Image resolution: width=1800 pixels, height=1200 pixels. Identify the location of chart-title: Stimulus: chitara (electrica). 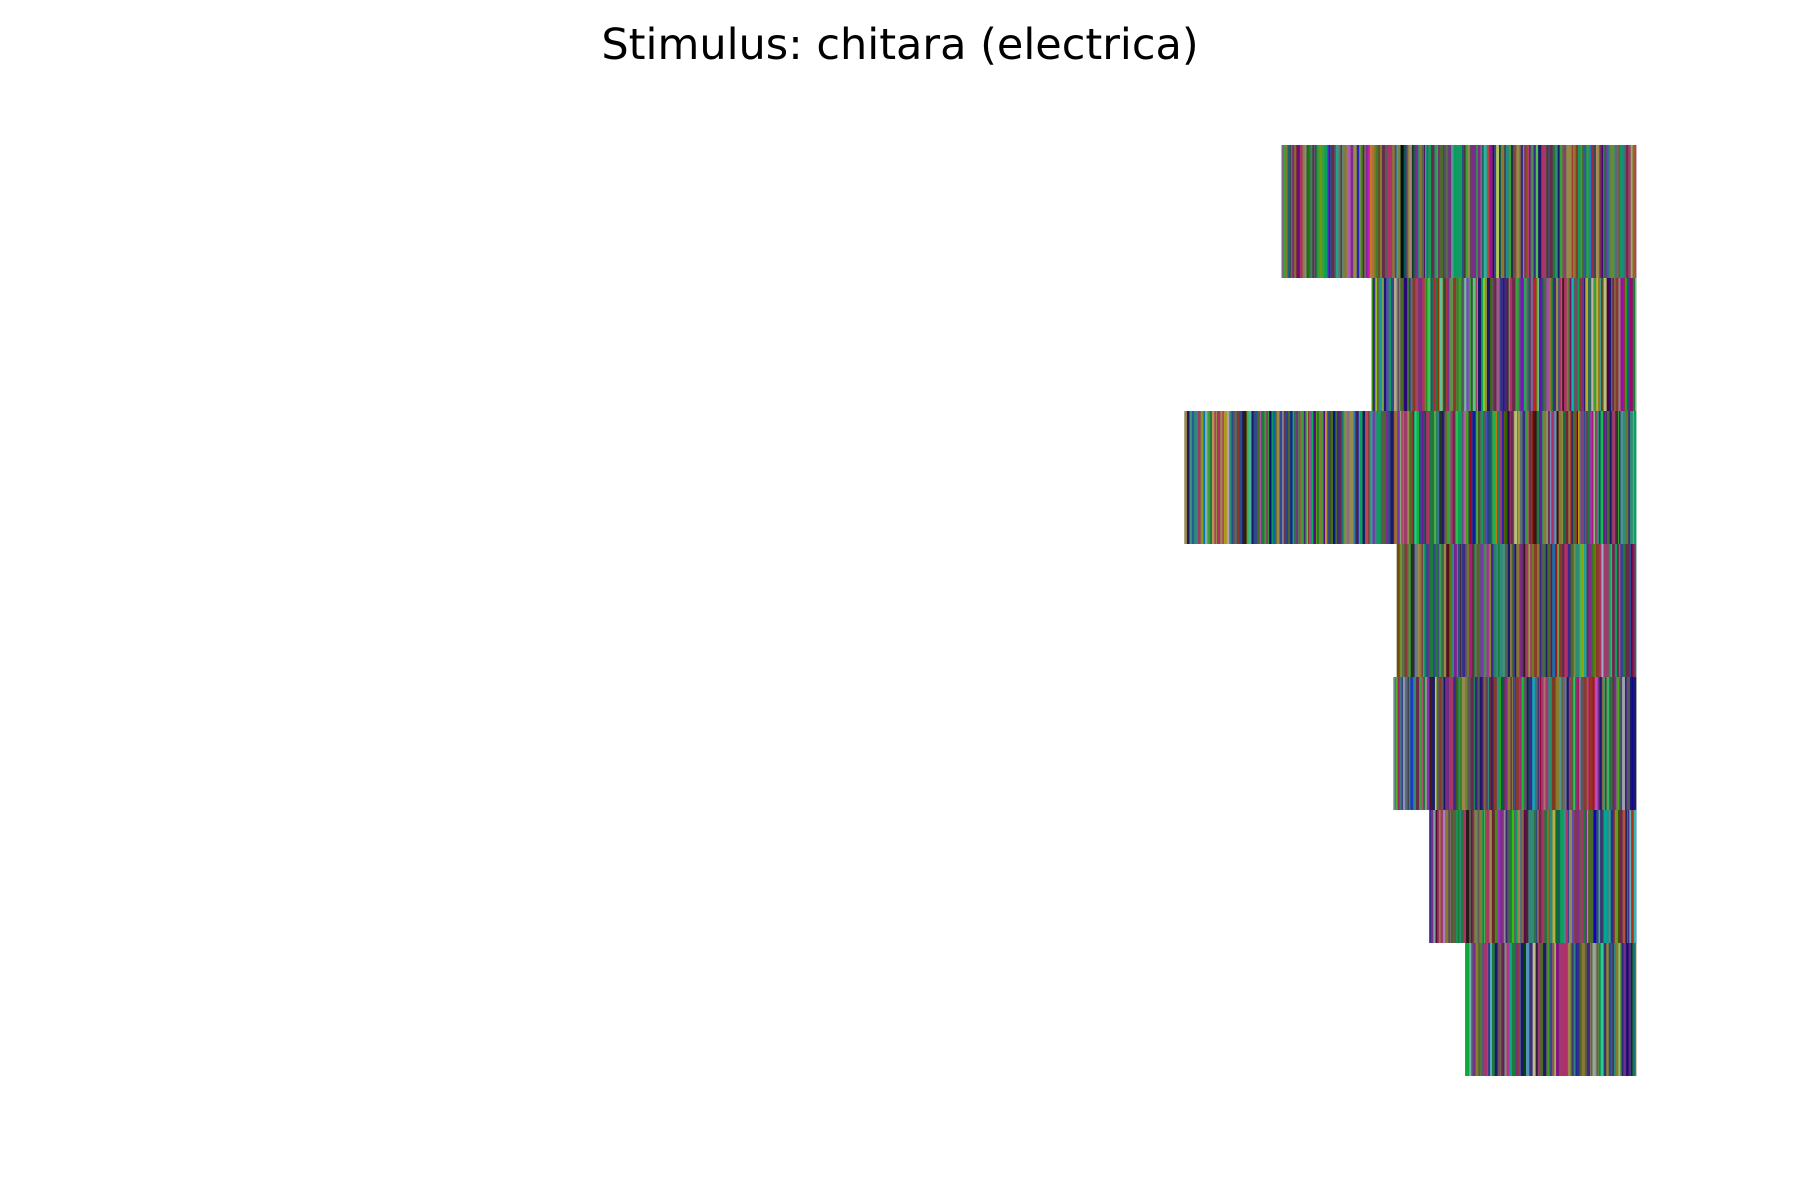
(900, 45).